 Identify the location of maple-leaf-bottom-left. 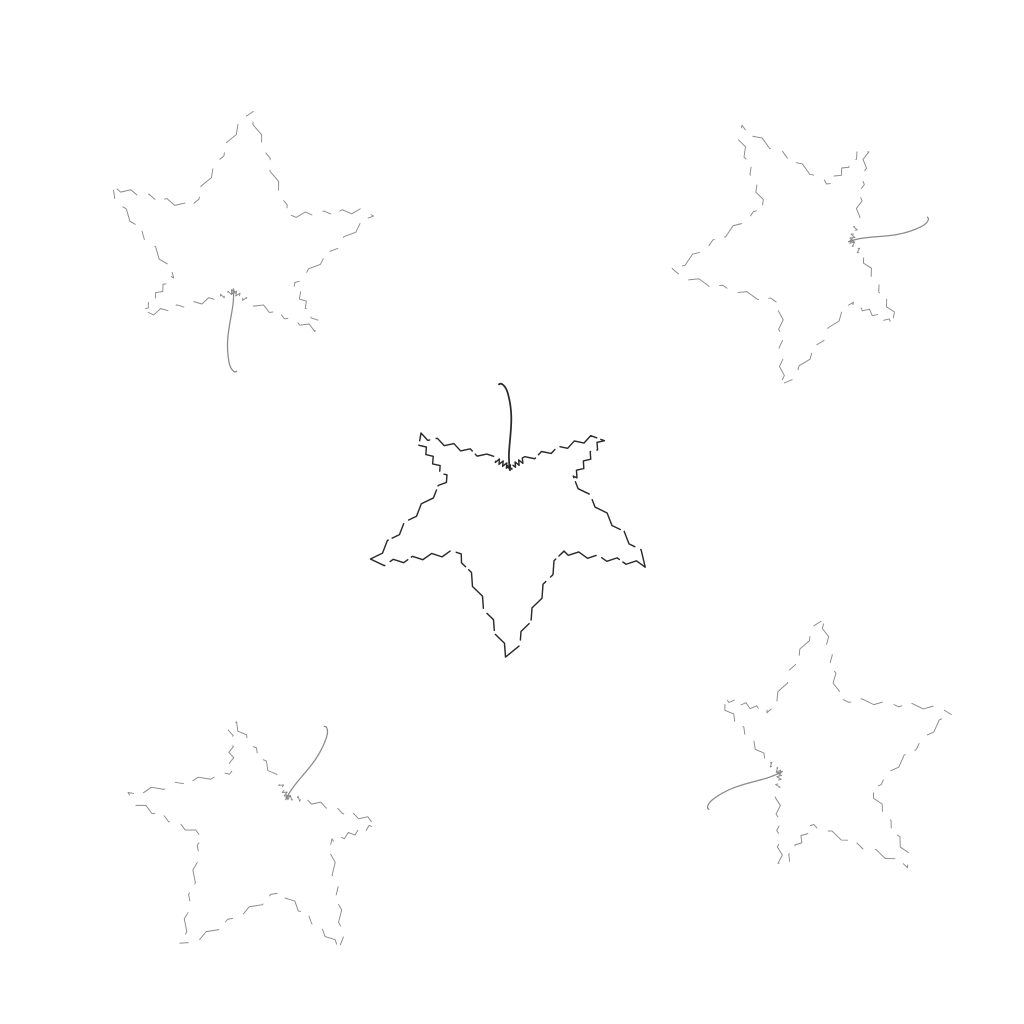
(252, 835).